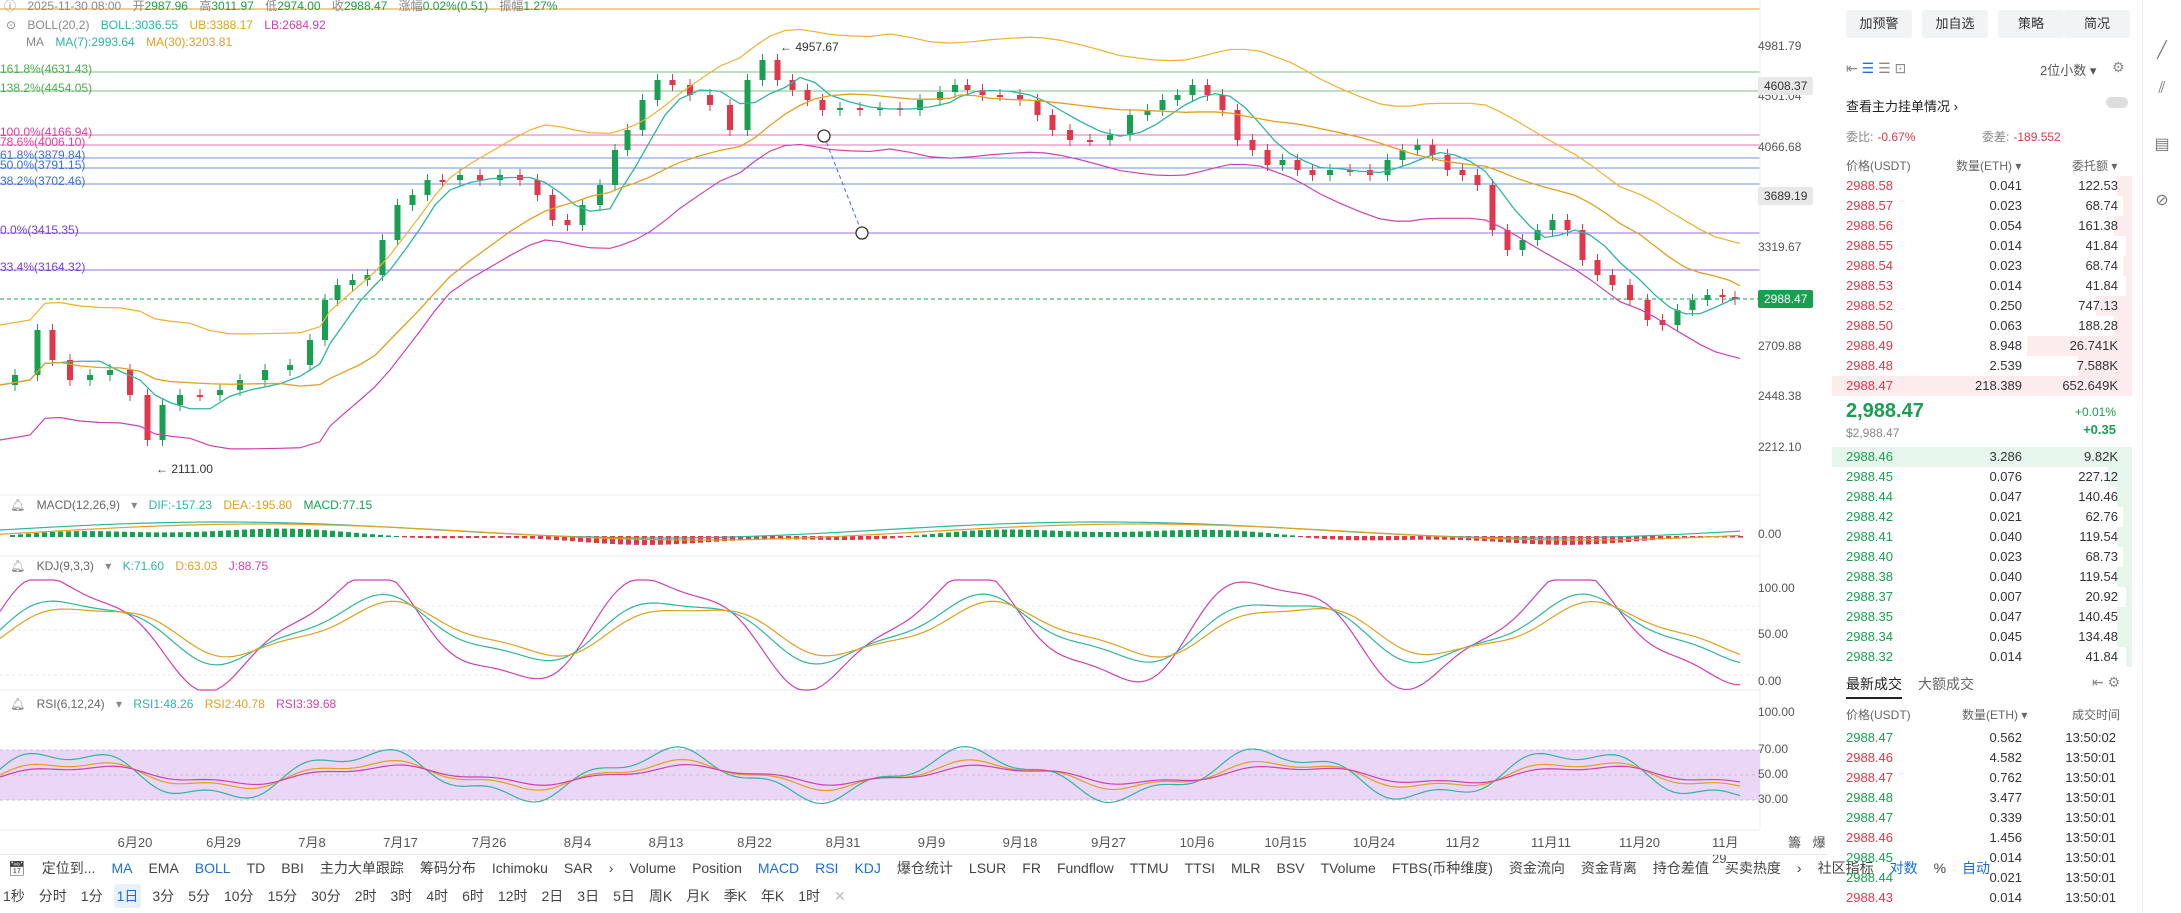 Image resolution: width=2181 pixels, height=913 pixels. What do you see at coordinates (1902, 106) in the screenshot?
I see `main-force-link: 查看主力挂单情况 ›` at bounding box center [1902, 106].